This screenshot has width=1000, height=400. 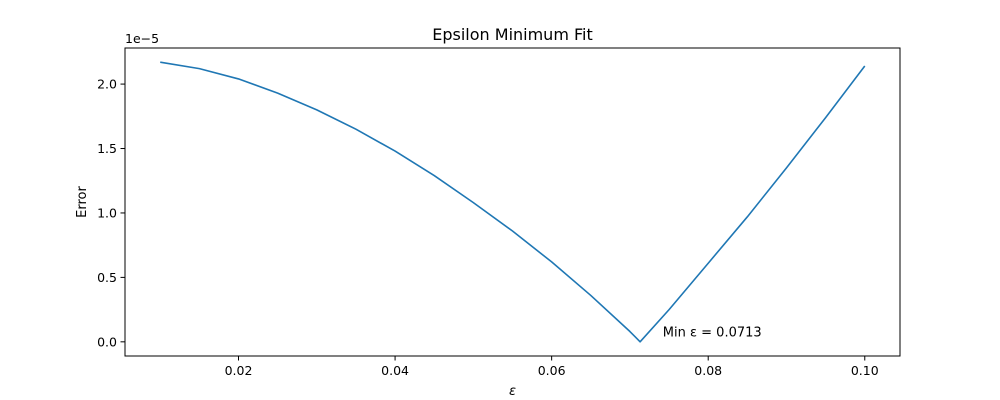 What do you see at coordinates (708, 370) in the screenshot?
I see `x-tick-label: 0.08` at bounding box center [708, 370].